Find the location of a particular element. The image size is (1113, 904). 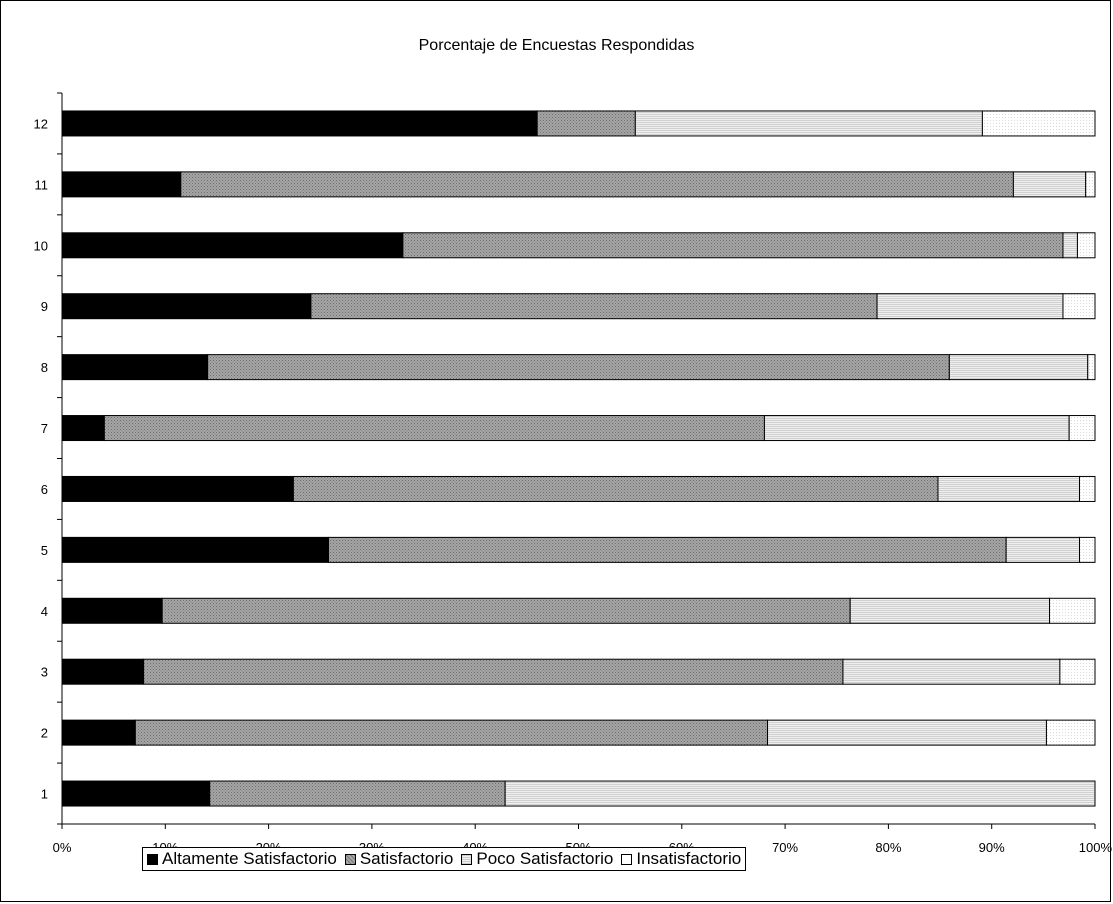

legend-label-insatisfactorio: Insatisfactorio is located at coordinates (689, 858).